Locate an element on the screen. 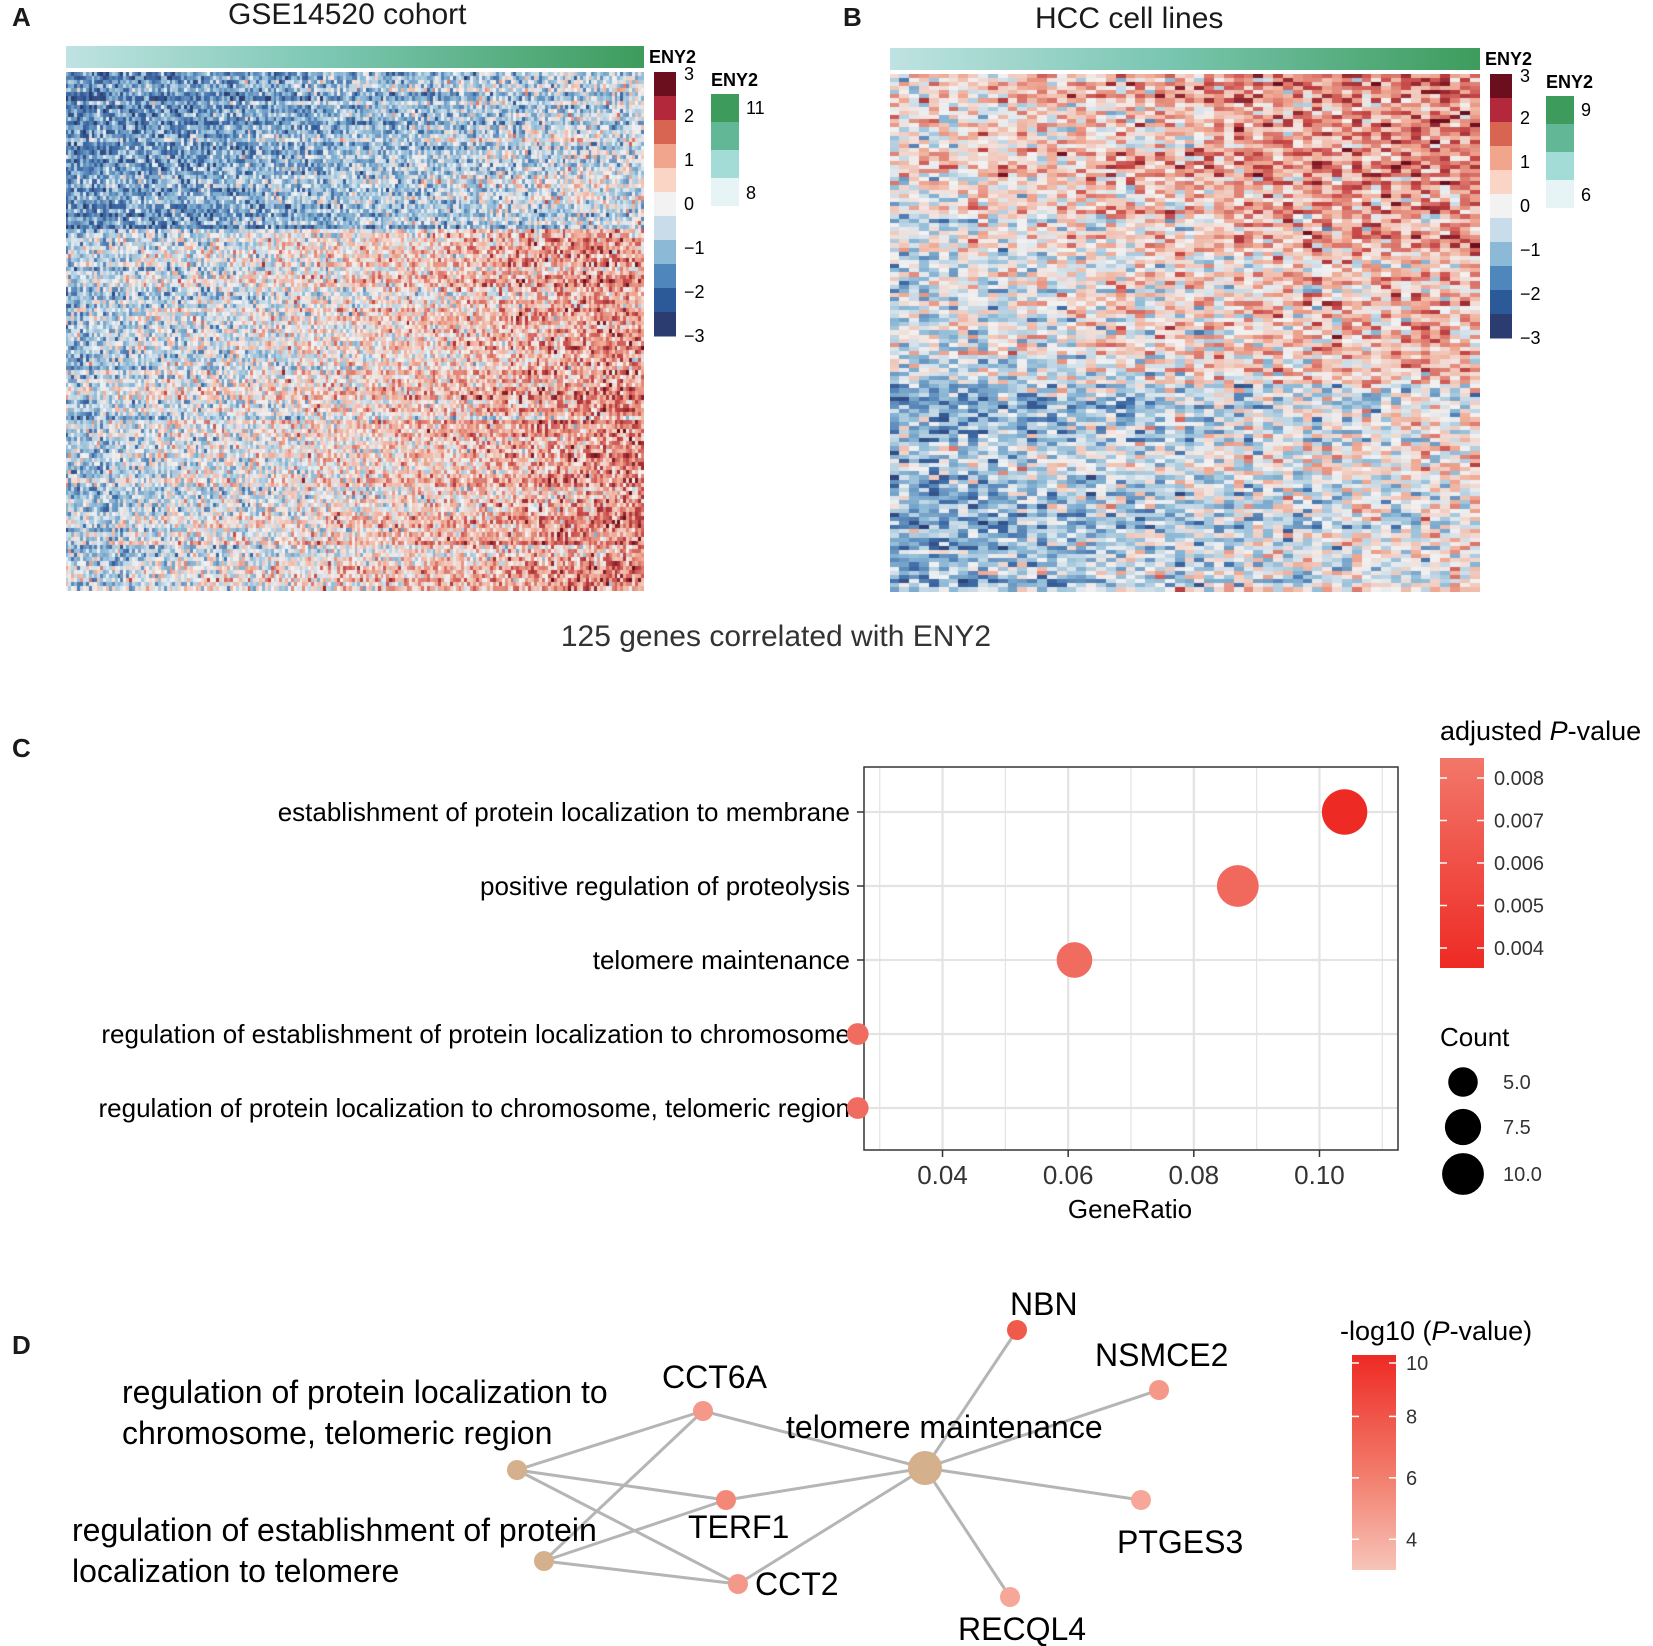  network-gene-label: CCT2 is located at coordinates (797, 1584).